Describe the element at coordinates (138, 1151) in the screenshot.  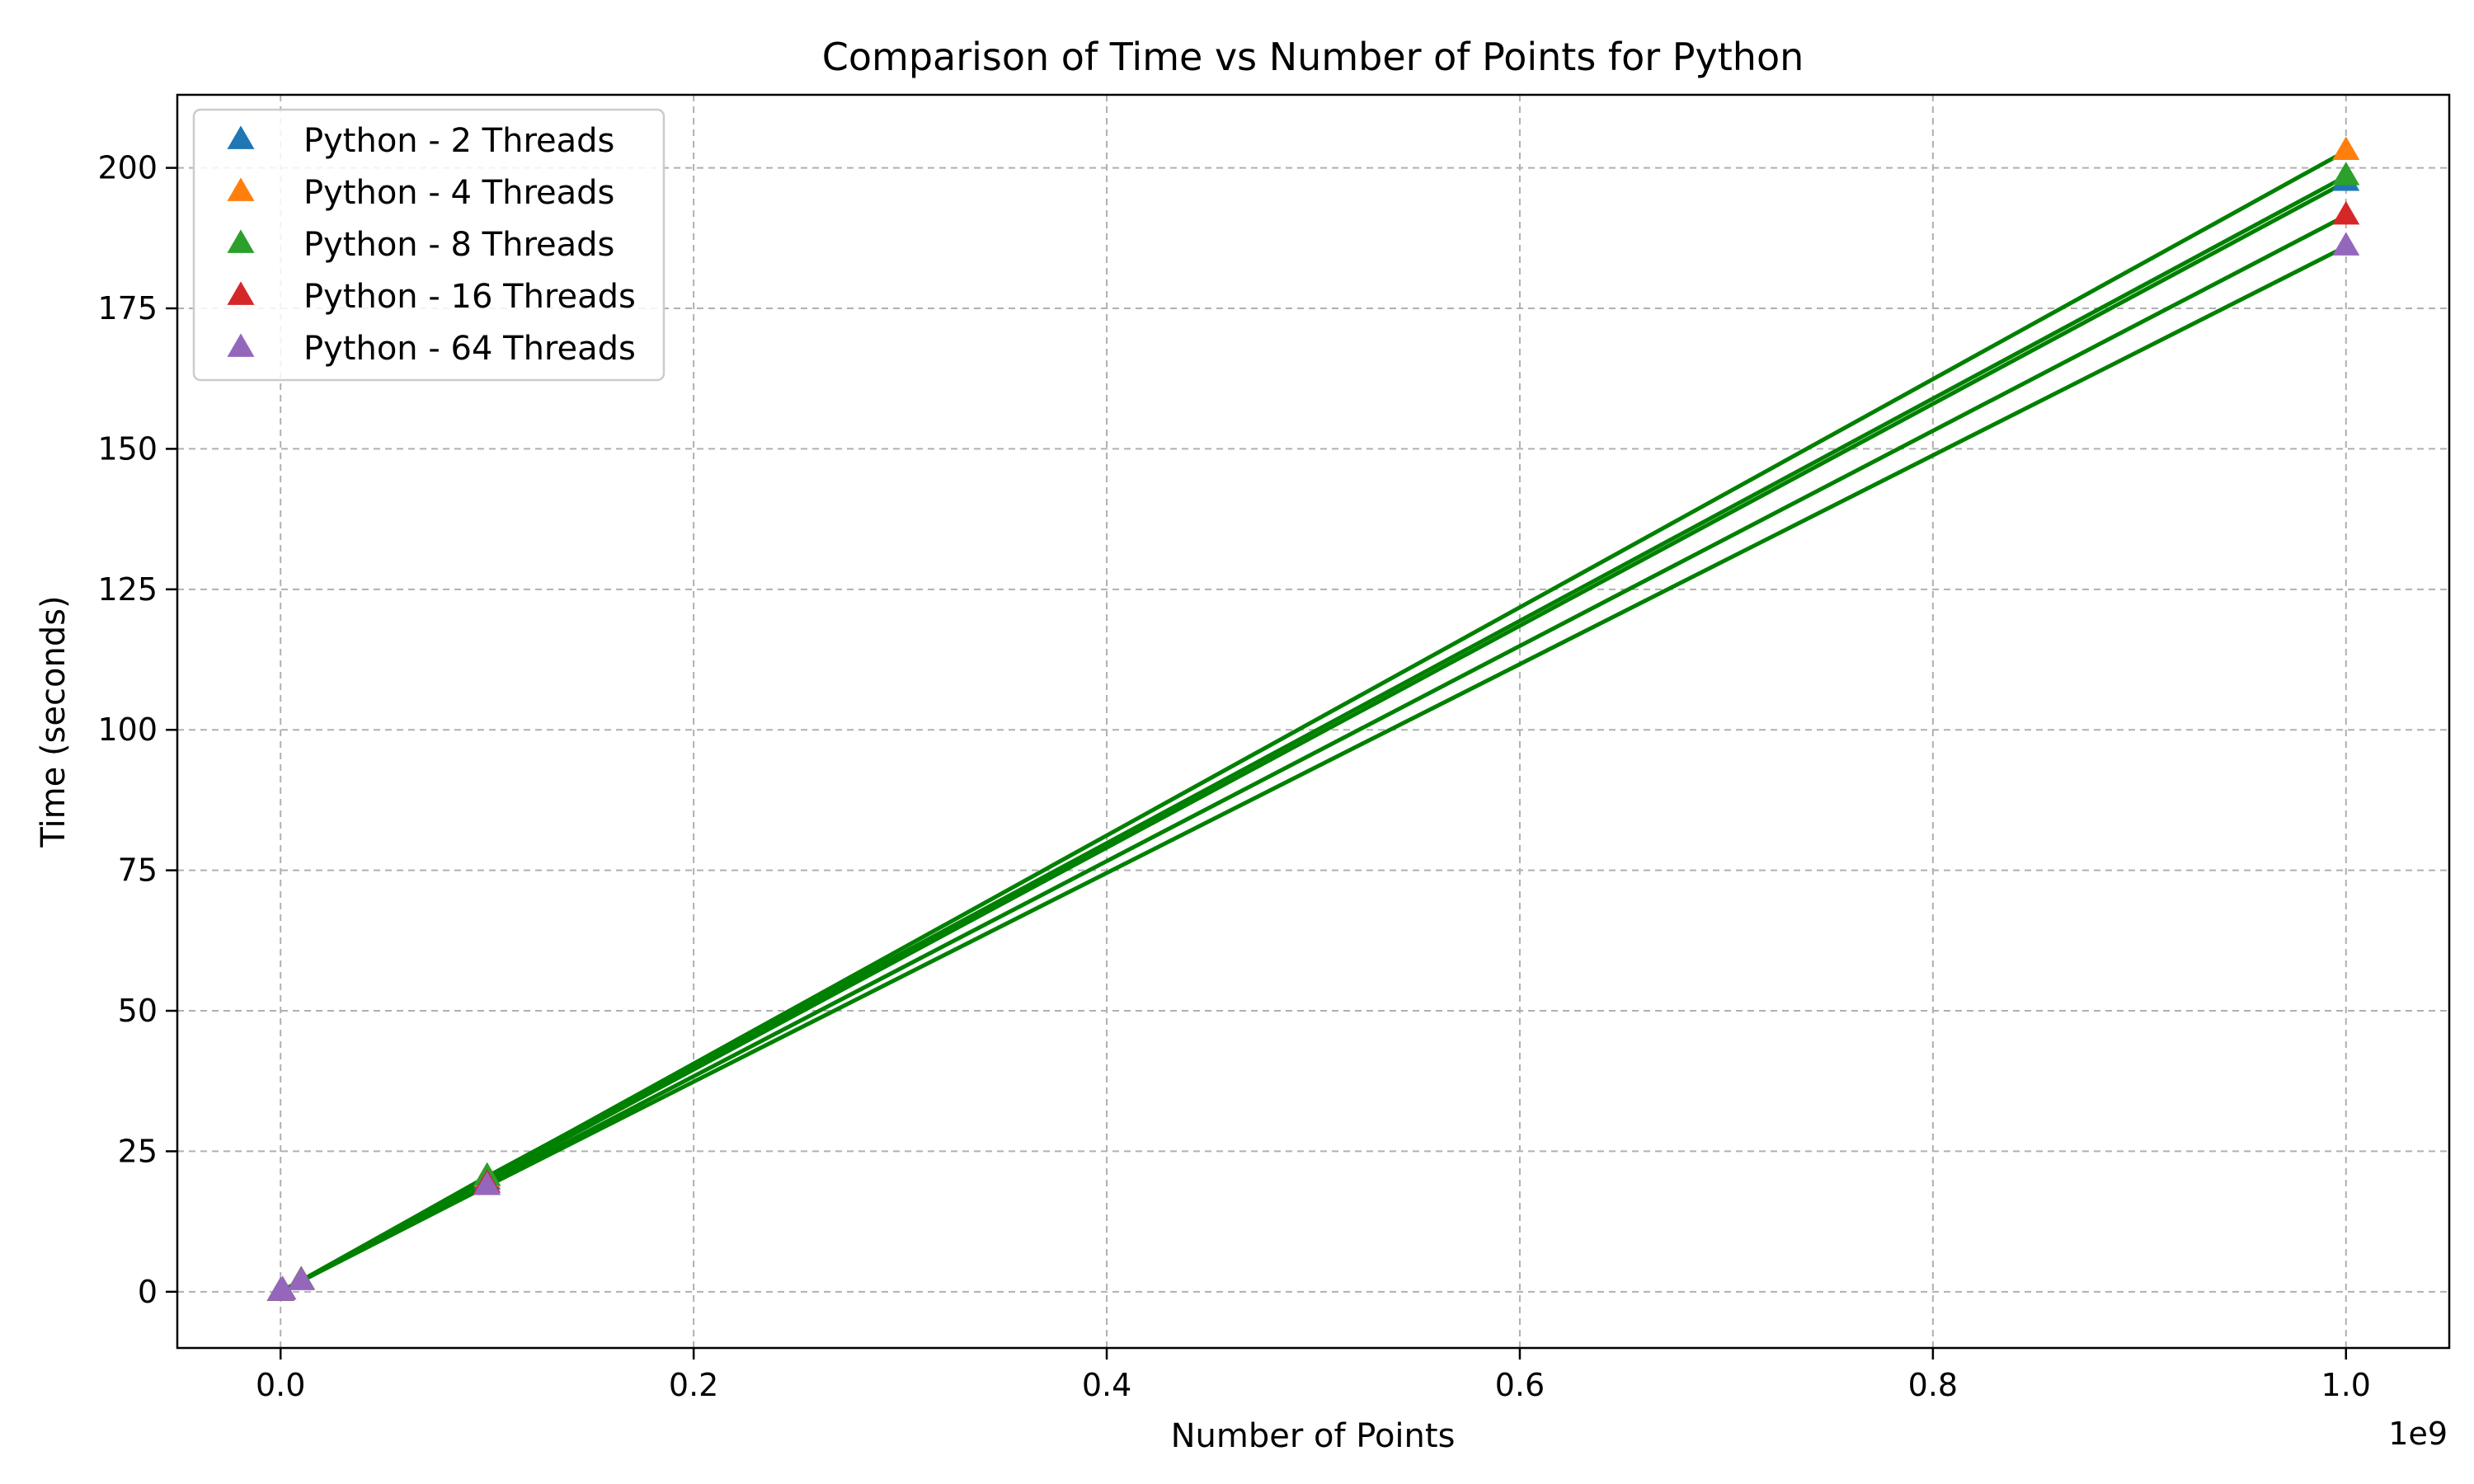
I see `y-tick-label: 25` at that location.